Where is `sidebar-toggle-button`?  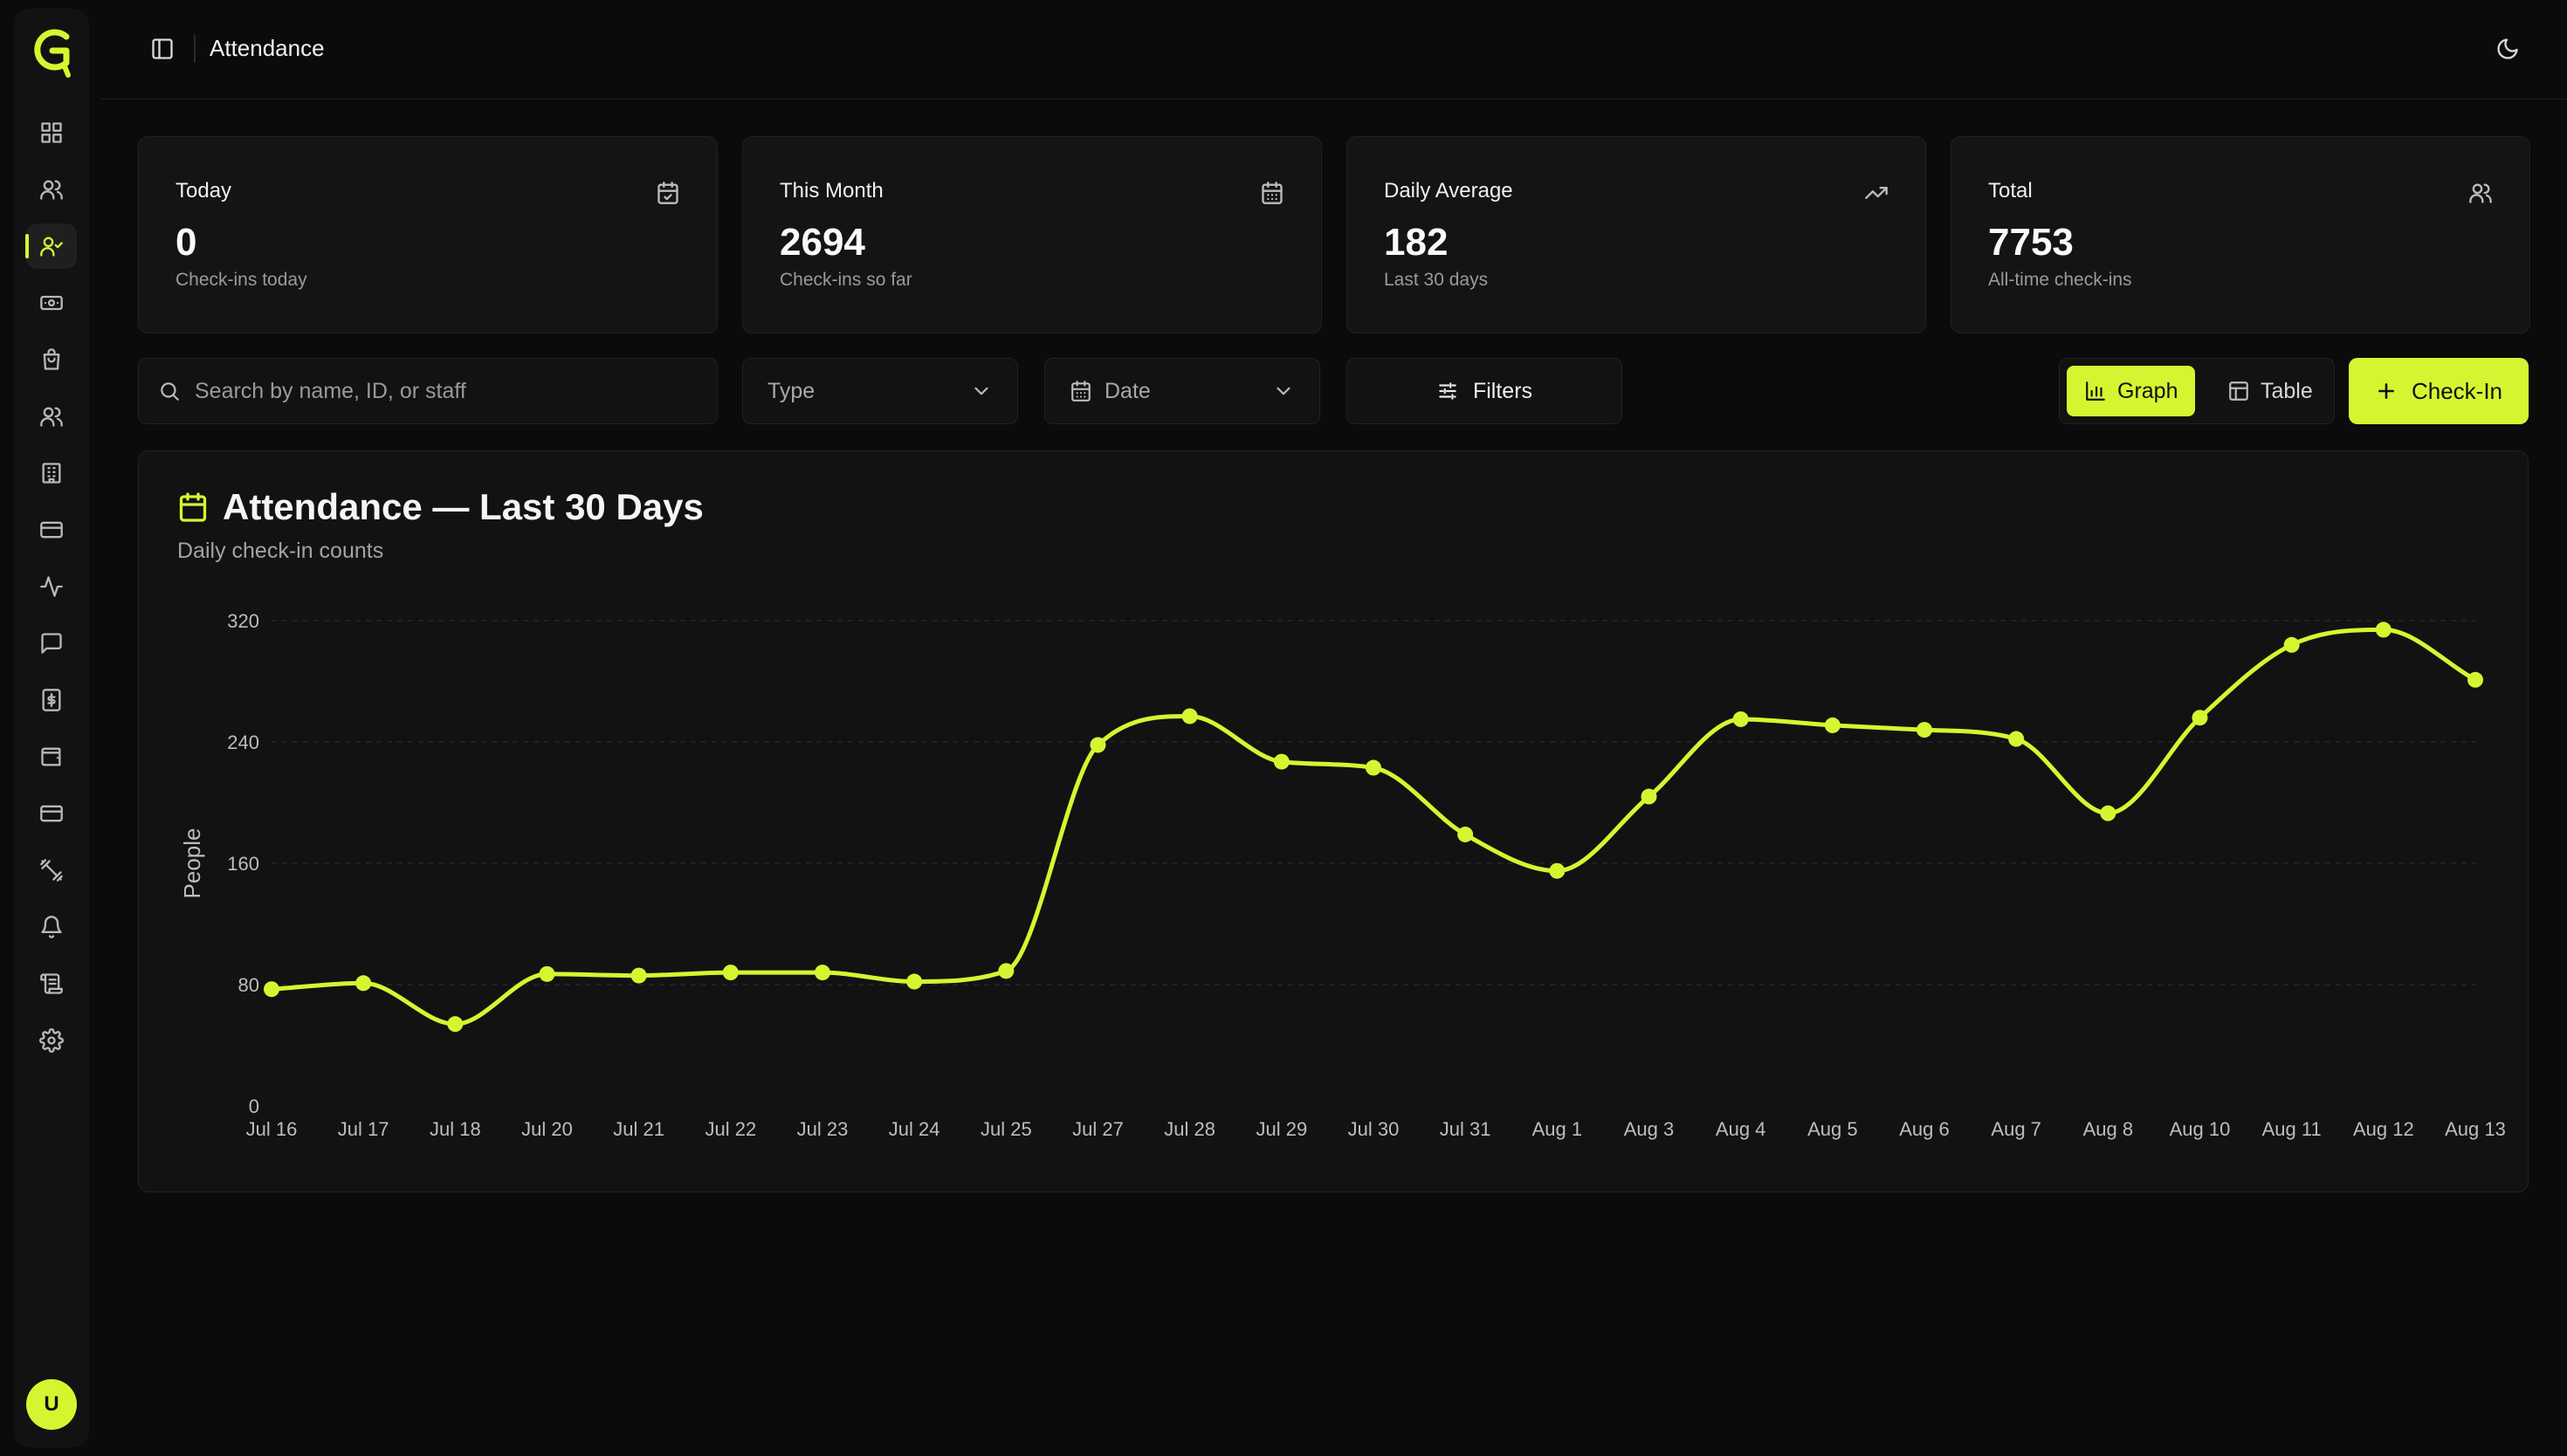 sidebar-toggle-button is located at coordinates (162, 49).